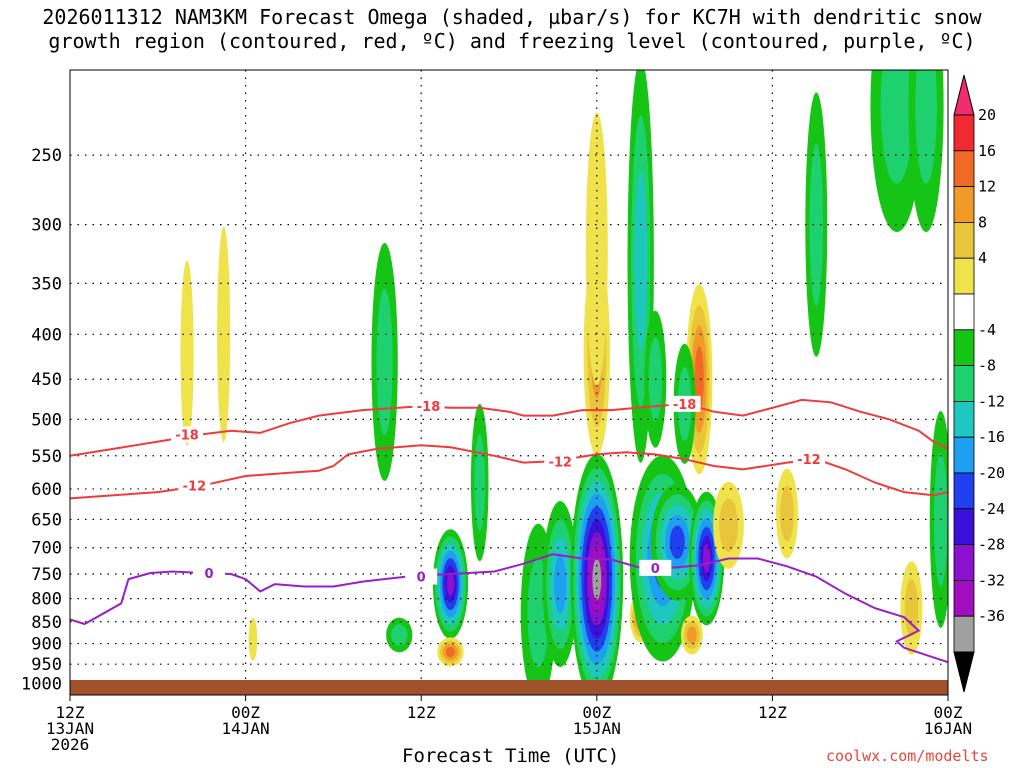 The width and height of the screenshot is (1024, 768). I want to click on colorbar-label: 4, so click(982, 258).